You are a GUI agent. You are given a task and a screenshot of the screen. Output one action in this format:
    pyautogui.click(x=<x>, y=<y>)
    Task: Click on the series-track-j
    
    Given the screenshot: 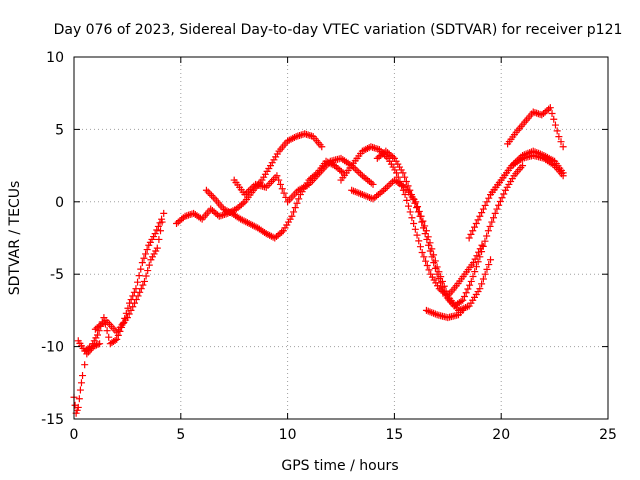 What is the action you would take?
    pyautogui.click(x=444, y=314)
    